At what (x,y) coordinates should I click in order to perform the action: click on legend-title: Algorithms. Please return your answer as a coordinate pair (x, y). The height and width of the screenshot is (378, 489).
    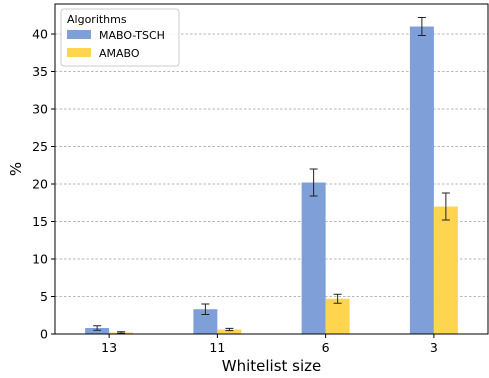
    Looking at the image, I should click on (97, 19).